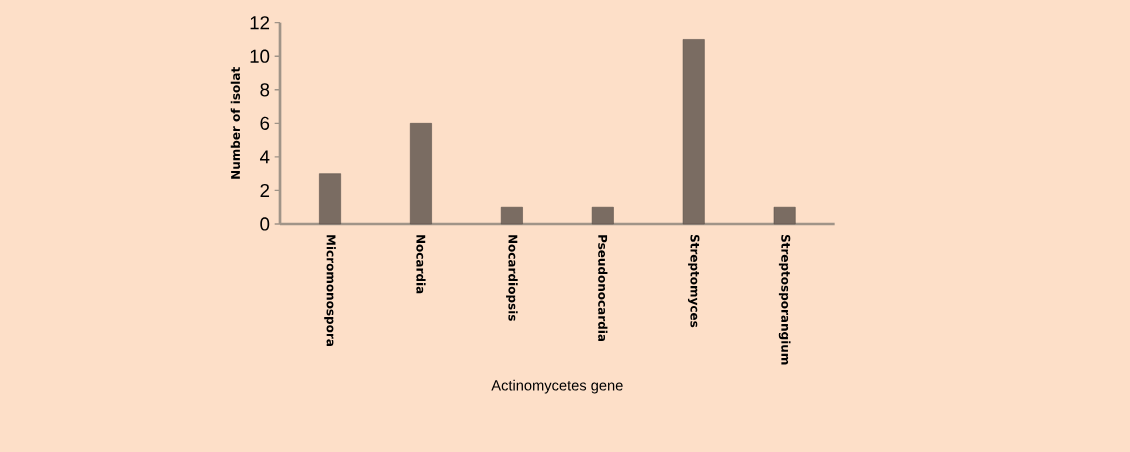 Image resolution: width=1130 pixels, height=452 pixels. What do you see at coordinates (260, 56) in the screenshot?
I see `y-tick-label: 10` at bounding box center [260, 56].